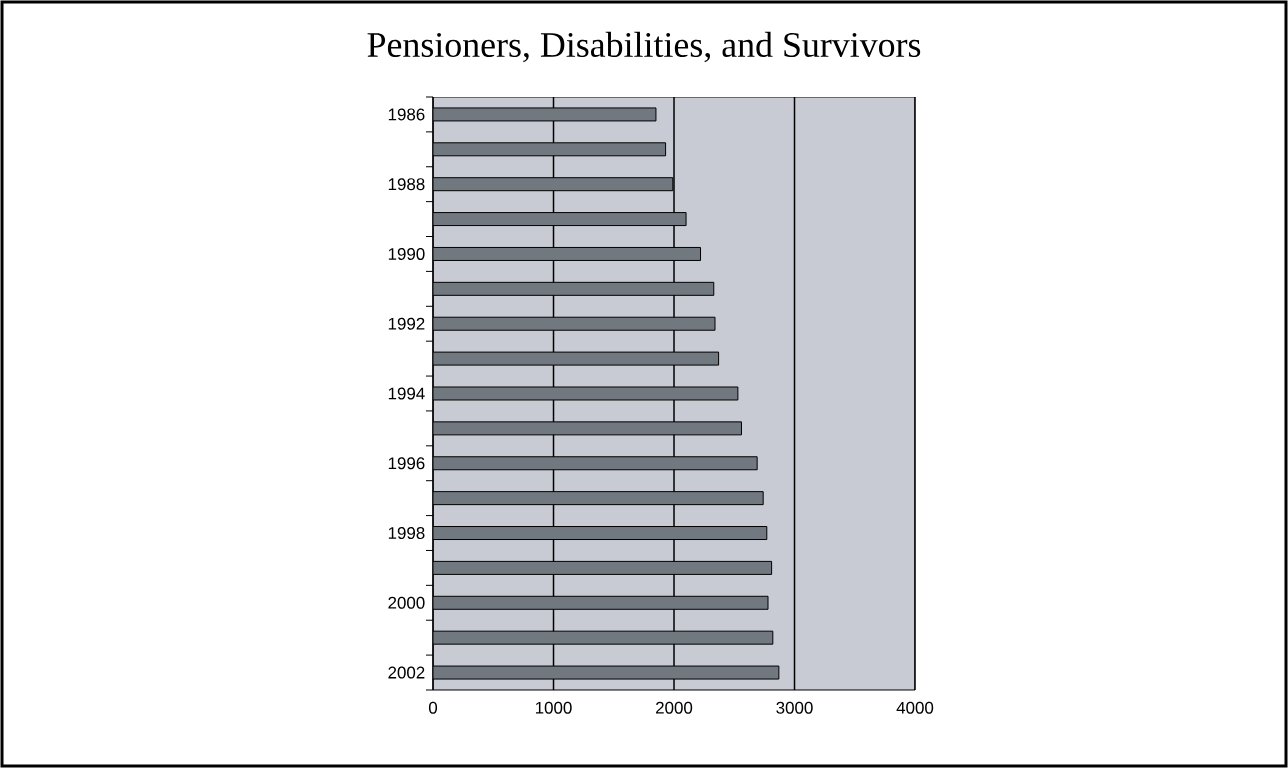  I want to click on y-tick-label: 2002, so click(406, 672).